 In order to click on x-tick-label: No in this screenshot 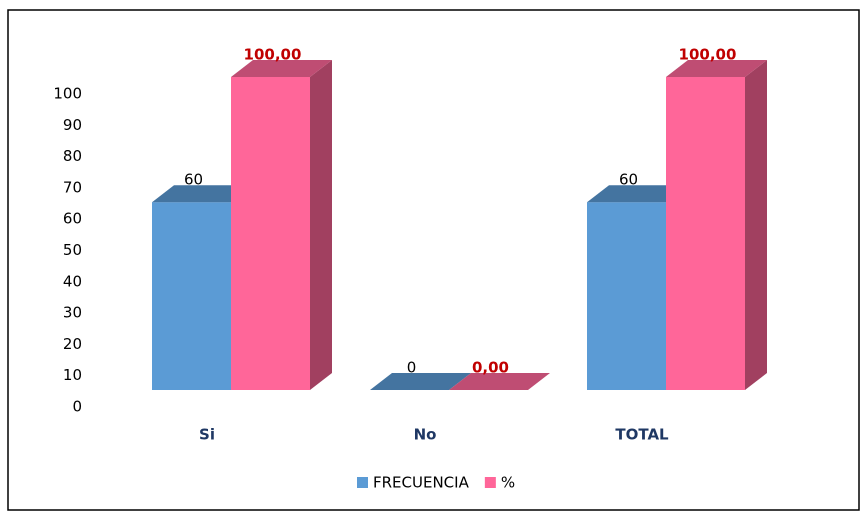, I will do `click(425, 435)`.